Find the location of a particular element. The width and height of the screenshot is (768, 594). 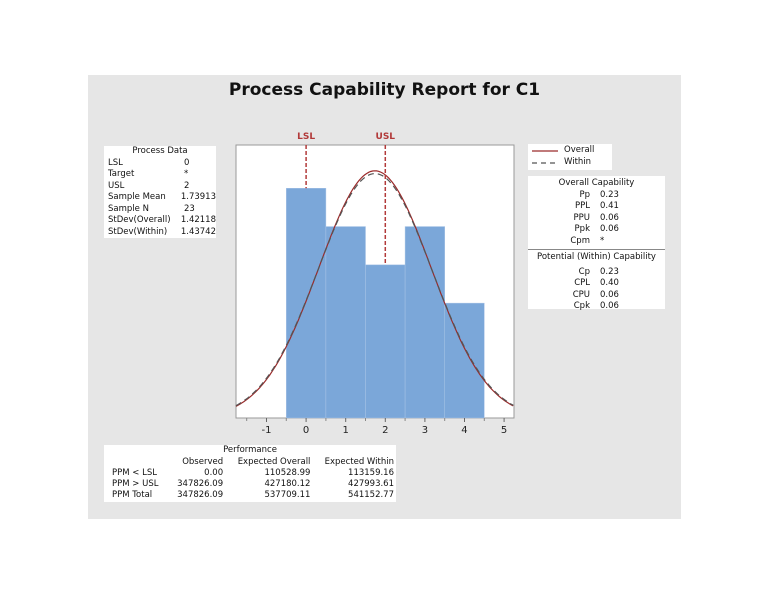

stat-label: Cp is located at coordinates (584, 271).